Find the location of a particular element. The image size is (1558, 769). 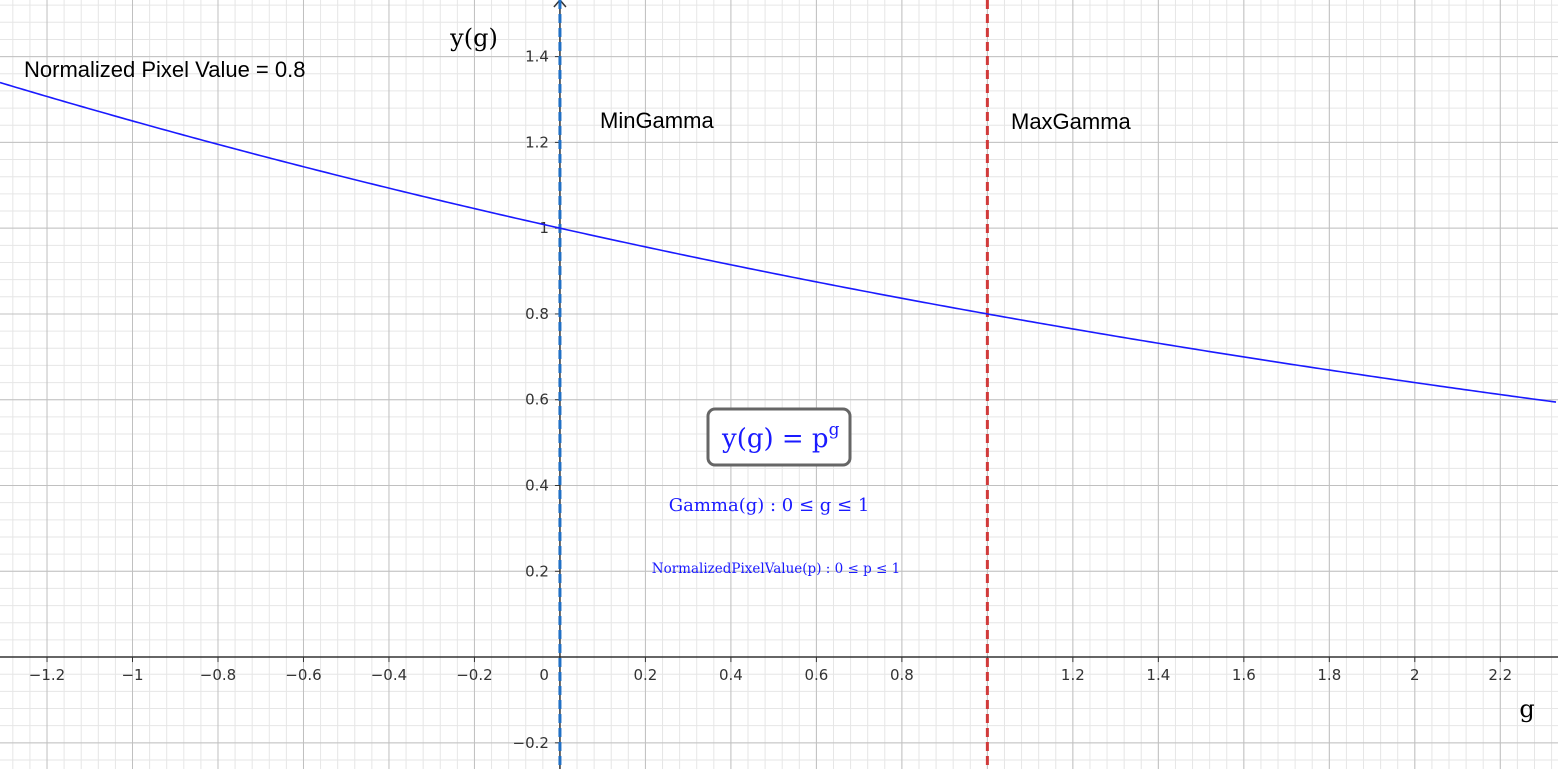

y-tick-label: 0.4 is located at coordinates (537, 486).